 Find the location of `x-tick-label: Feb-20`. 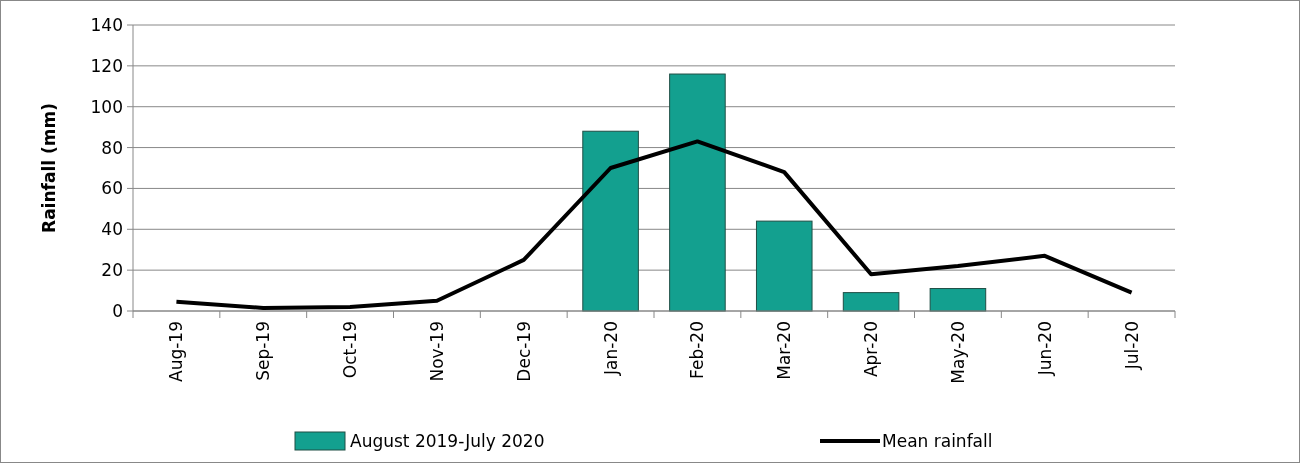

x-tick-label: Feb-20 is located at coordinates (697, 350).